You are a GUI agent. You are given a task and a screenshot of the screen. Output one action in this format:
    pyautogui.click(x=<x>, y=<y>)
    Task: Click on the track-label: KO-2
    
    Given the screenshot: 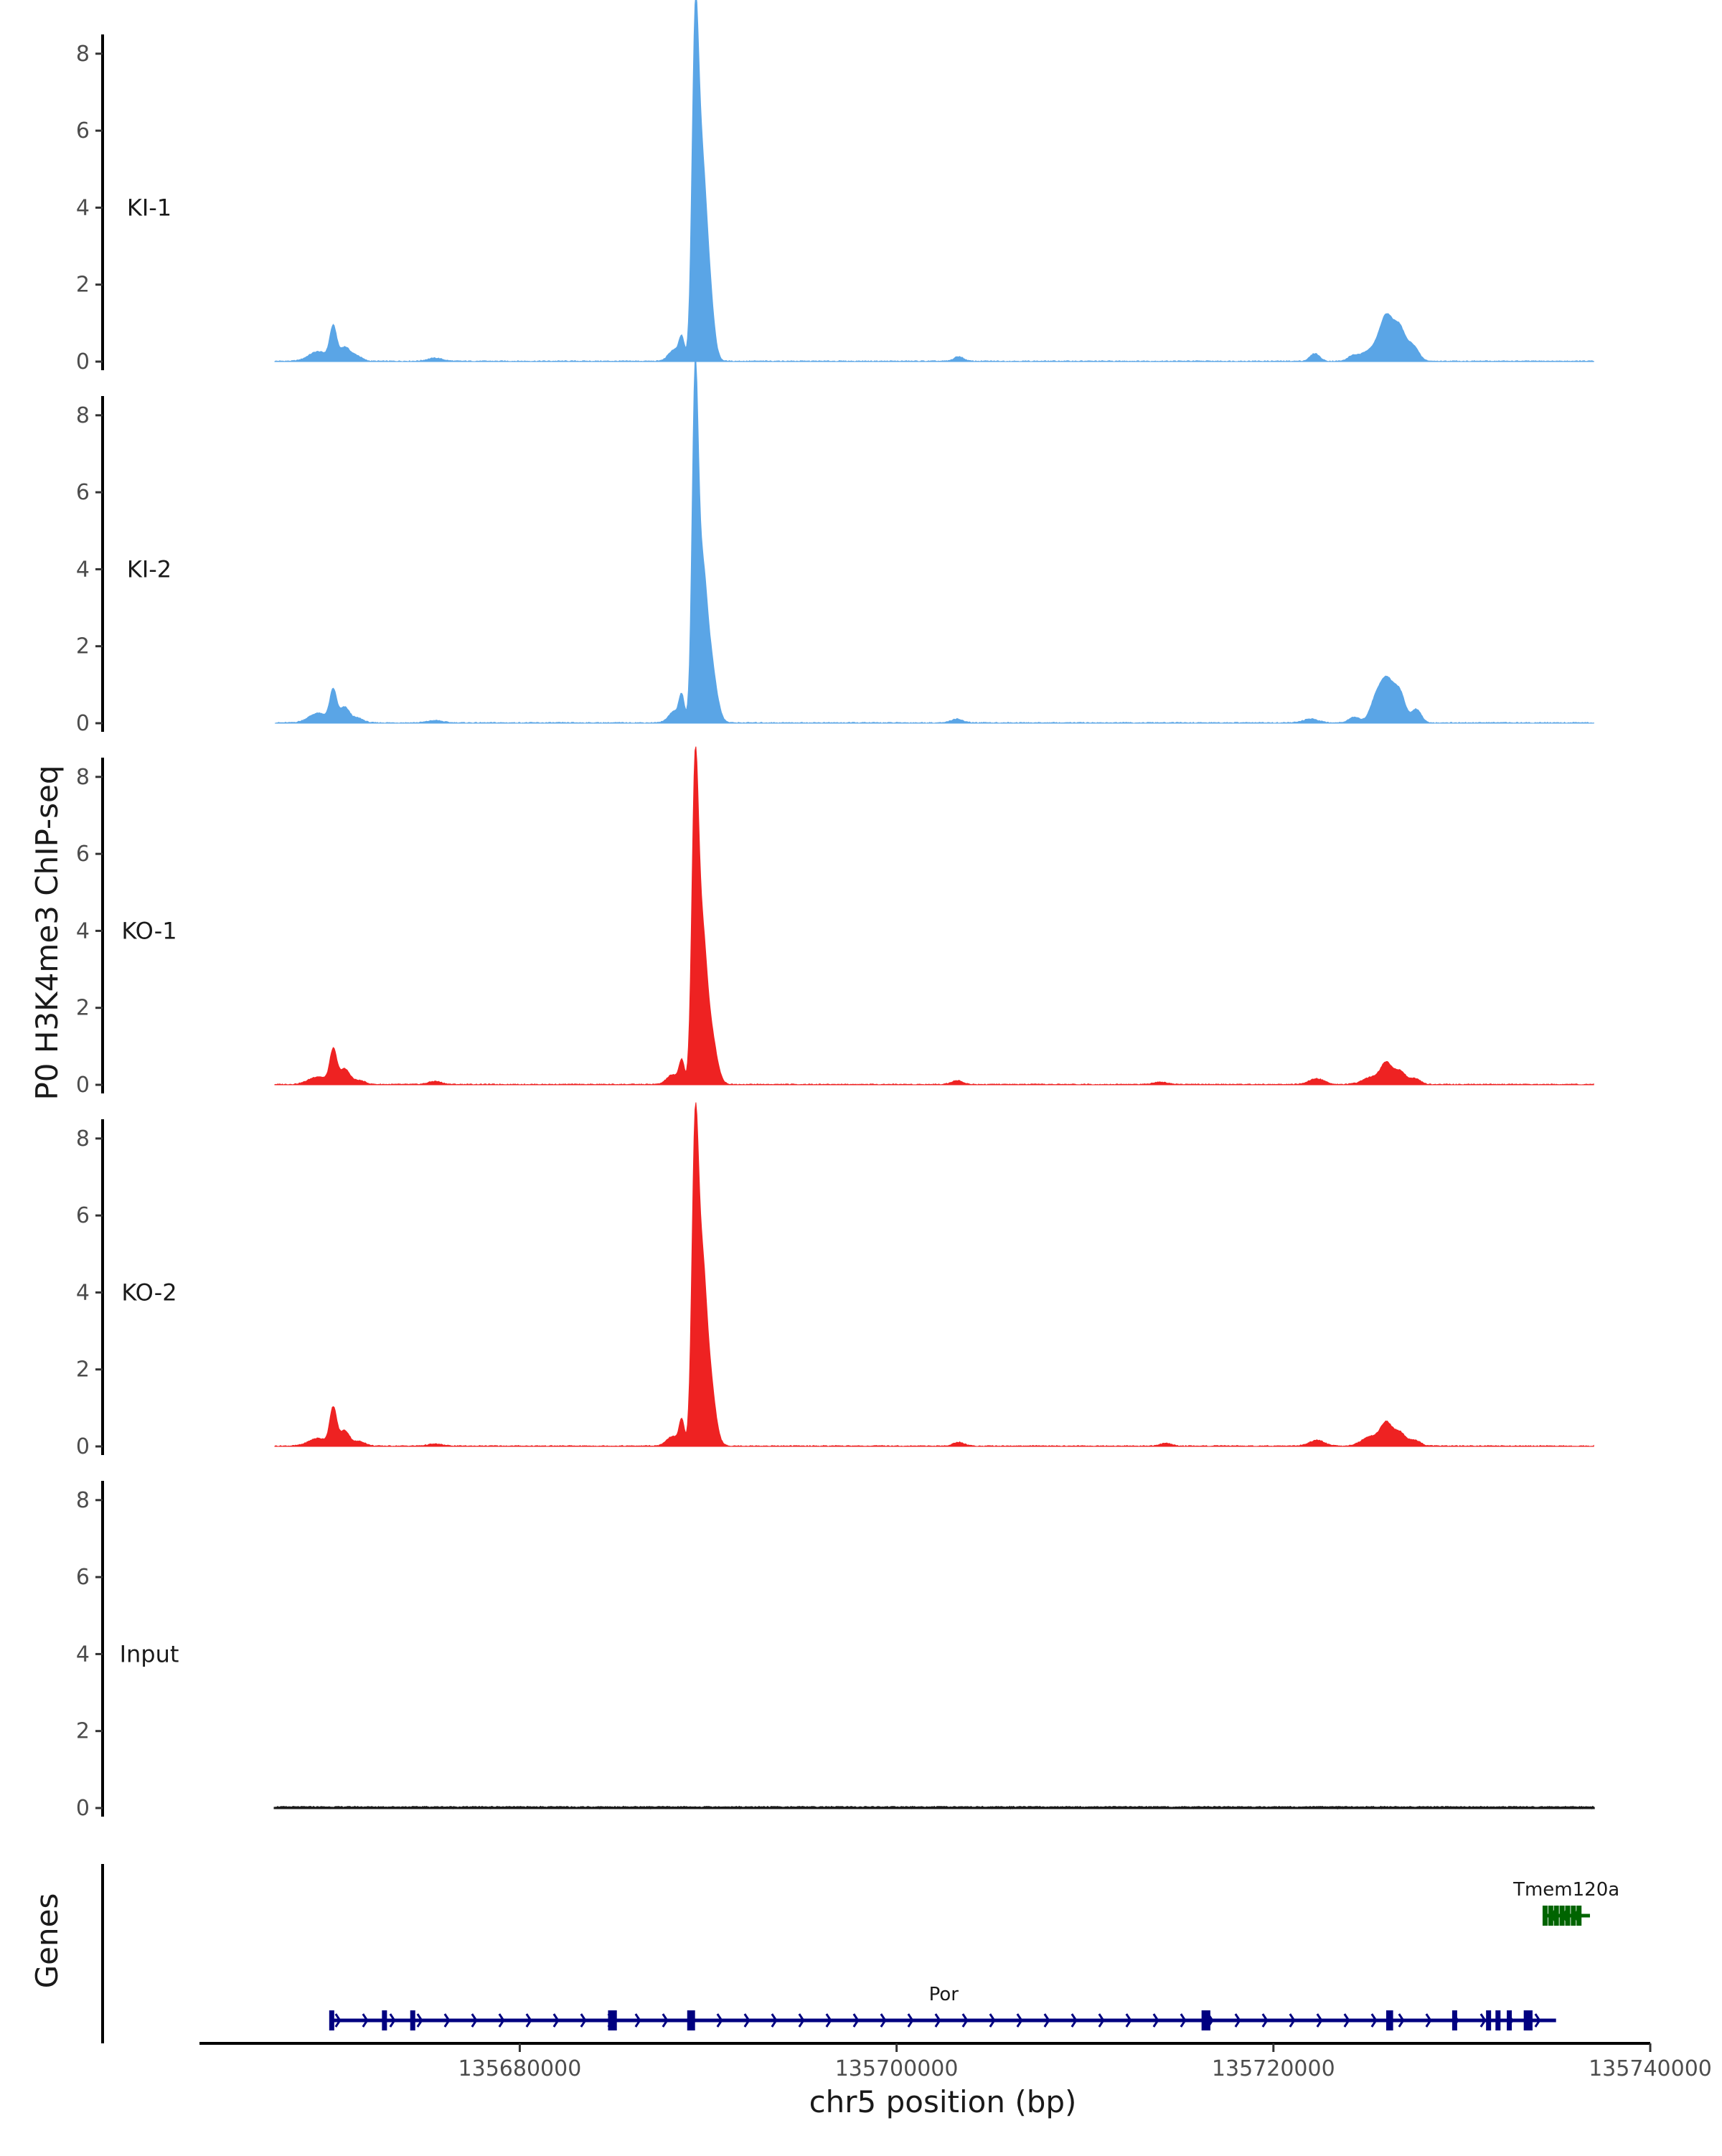 What is the action you would take?
    pyautogui.click(x=149, y=1293)
    